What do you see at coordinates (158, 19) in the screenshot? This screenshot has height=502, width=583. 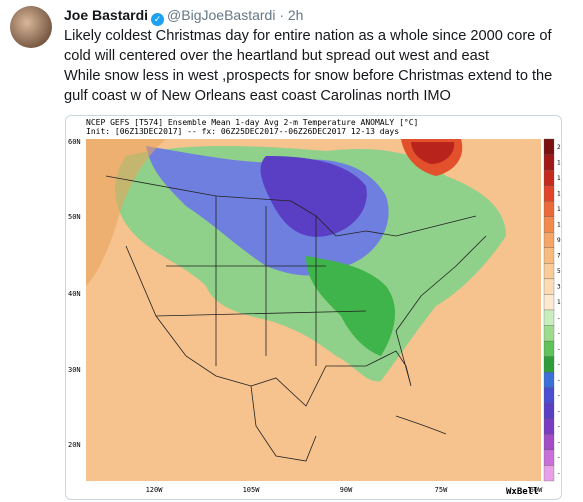 I see `verified-badge: ✓` at bounding box center [158, 19].